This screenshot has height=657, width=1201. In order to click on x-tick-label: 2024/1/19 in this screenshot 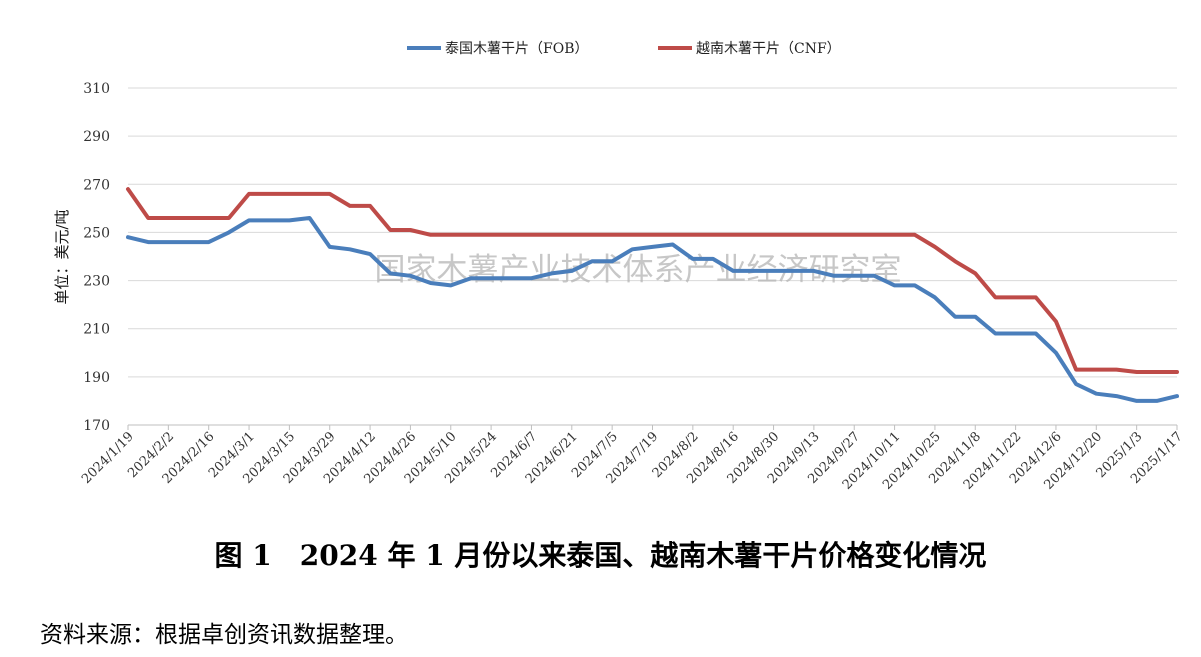, I will do `click(108, 458)`.